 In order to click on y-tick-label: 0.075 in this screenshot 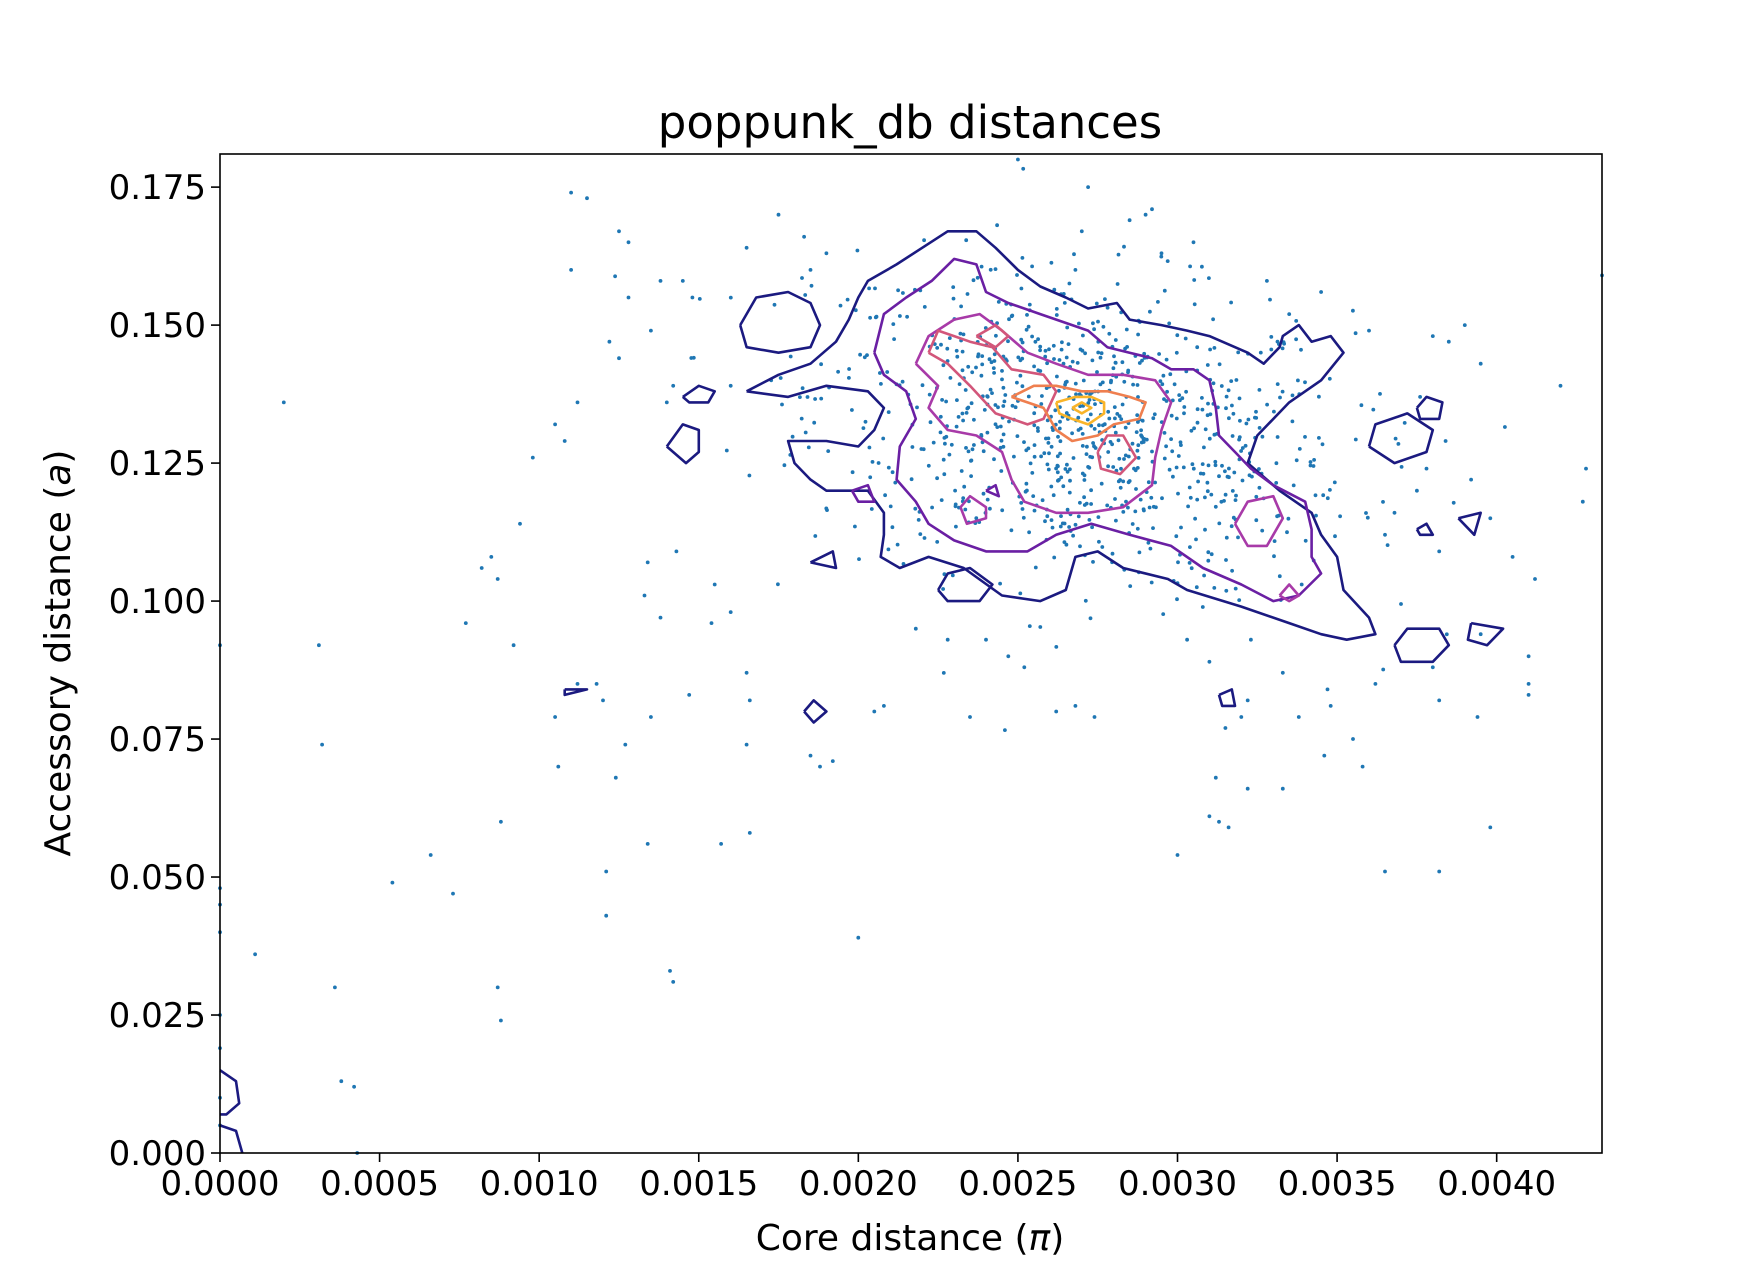, I will do `click(157, 740)`.